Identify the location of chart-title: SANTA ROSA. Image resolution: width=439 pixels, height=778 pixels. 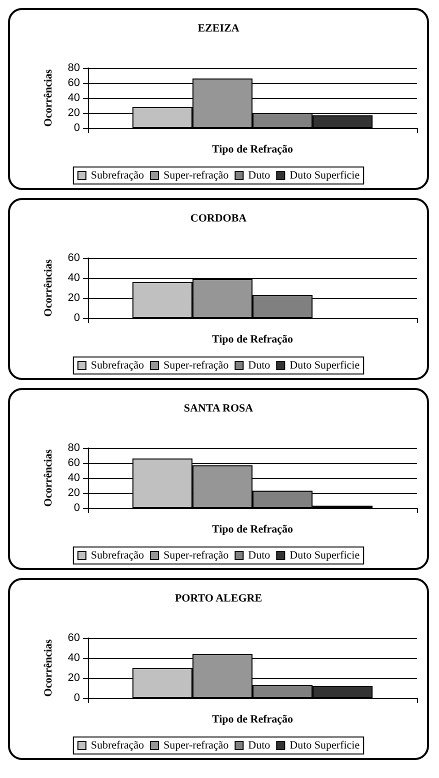
(219, 408).